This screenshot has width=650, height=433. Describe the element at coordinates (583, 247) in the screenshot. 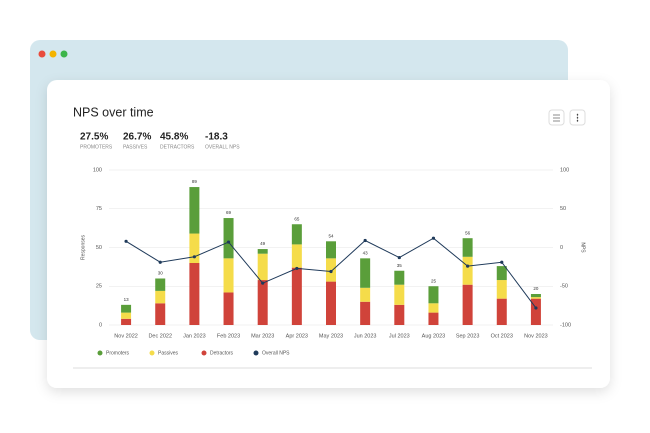

I see `y2-axis-title: NPS` at that location.